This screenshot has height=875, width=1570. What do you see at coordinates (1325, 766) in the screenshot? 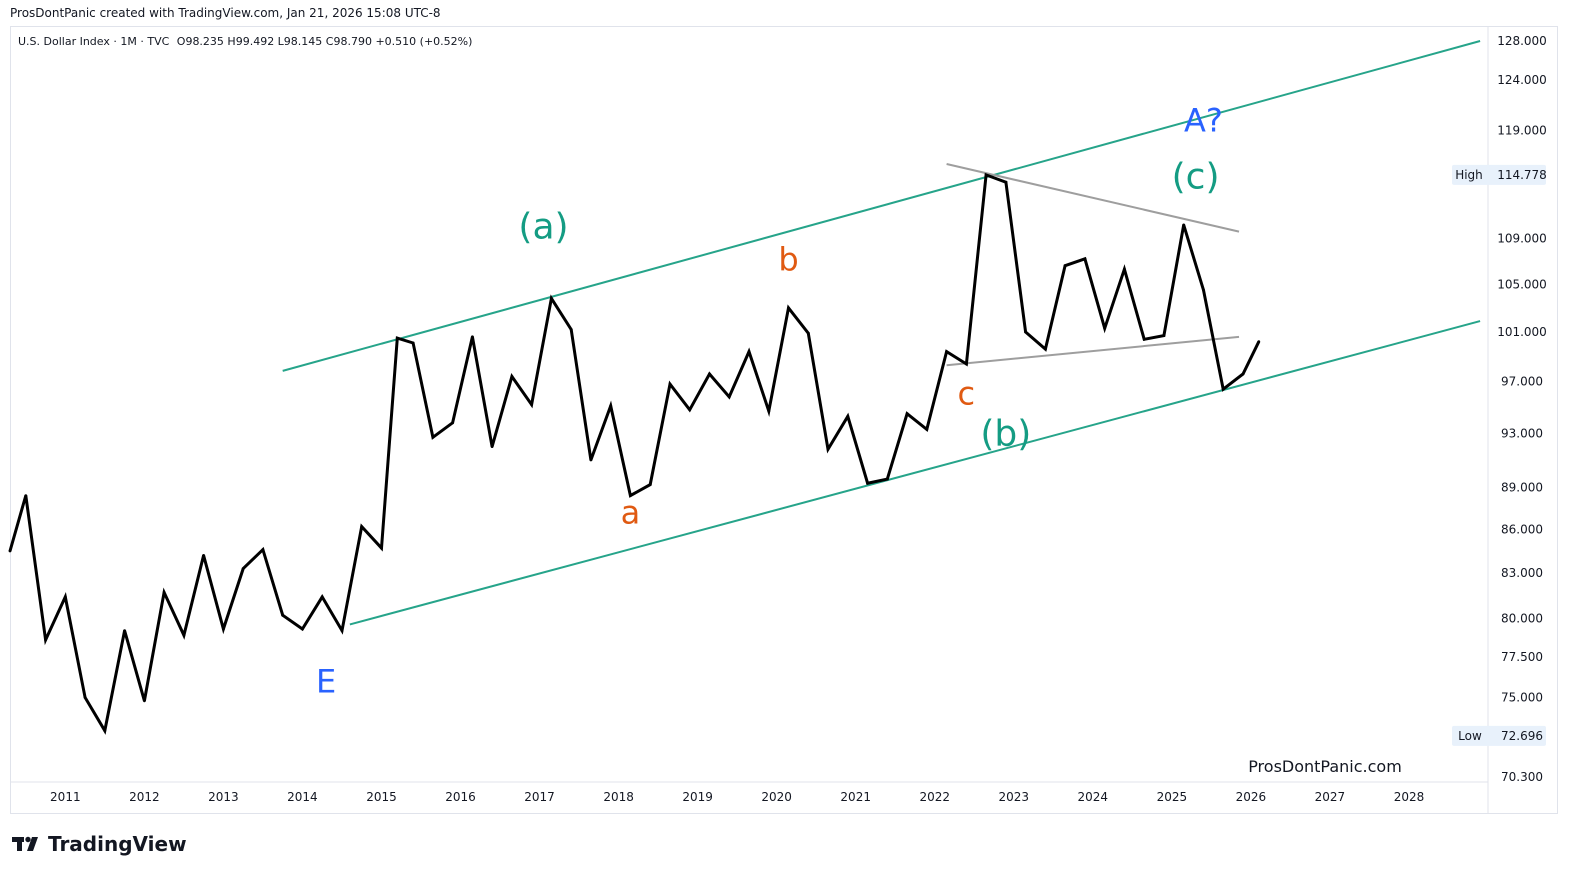
I see `watermark: ProsDontPanic.com` at bounding box center [1325, 766].